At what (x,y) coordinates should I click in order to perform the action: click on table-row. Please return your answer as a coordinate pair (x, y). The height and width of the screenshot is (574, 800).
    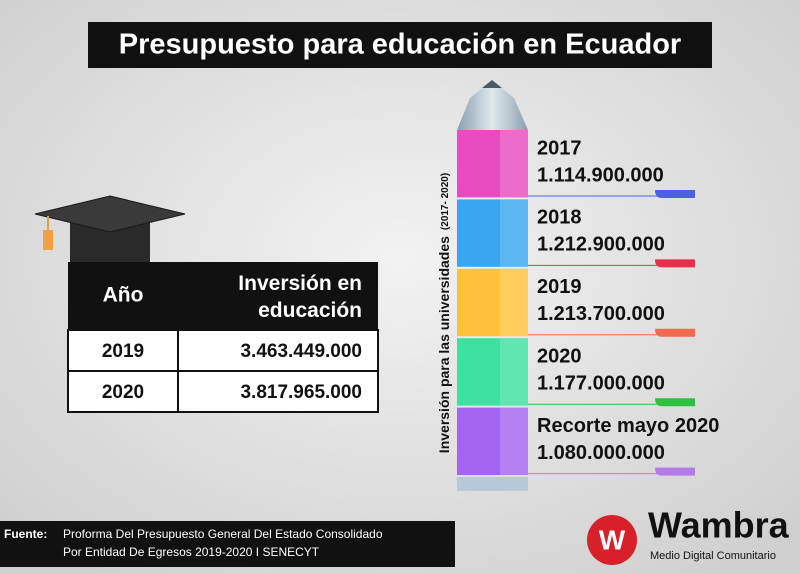
    Looking at the image, I should click on (223, 391).